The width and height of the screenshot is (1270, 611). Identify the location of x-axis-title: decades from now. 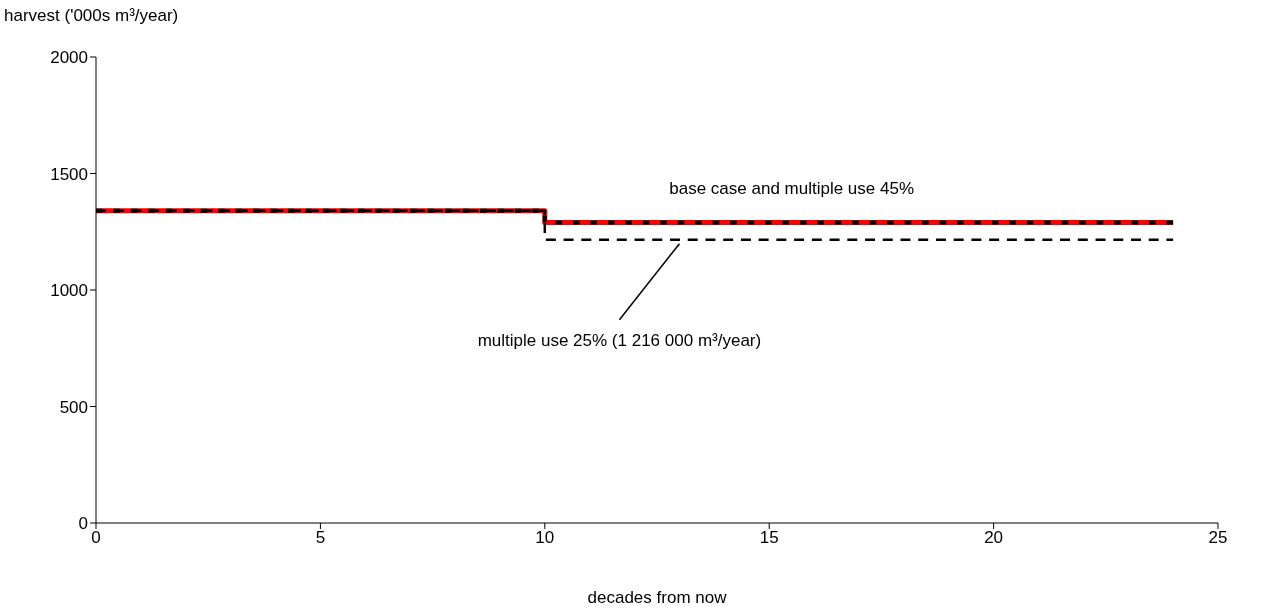
(657, 597).